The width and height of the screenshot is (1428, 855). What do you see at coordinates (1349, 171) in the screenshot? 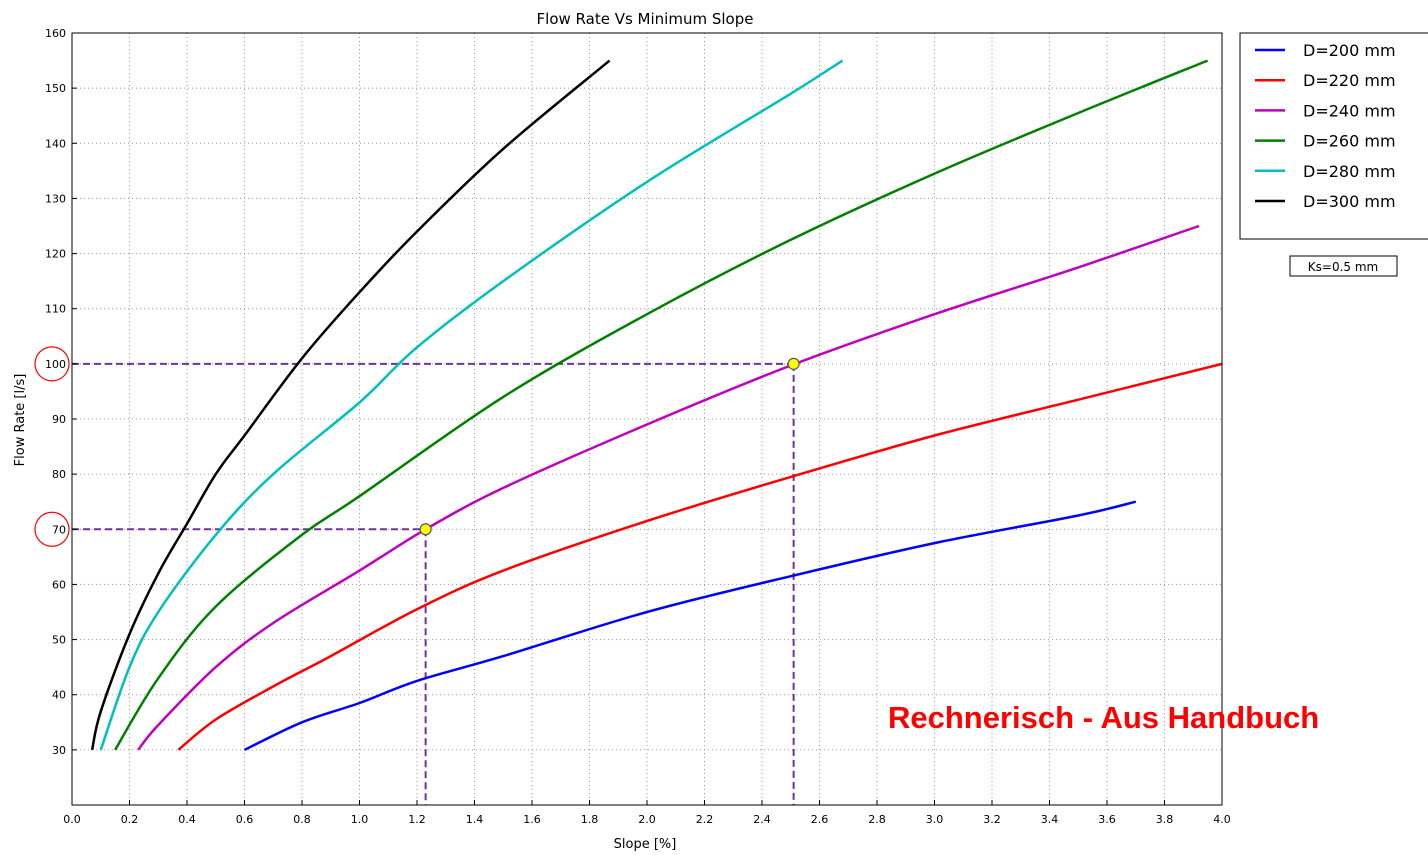
I see `legend-label: D=280 mm` at bounding box center [1349, 171].